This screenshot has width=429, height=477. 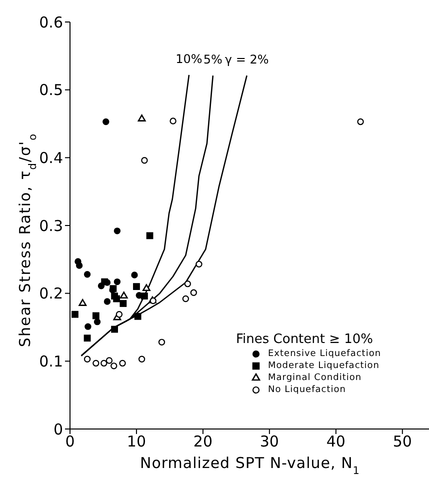 I want to click on legend-label: Moderate Liquefaction, so click(x=324, y=366).